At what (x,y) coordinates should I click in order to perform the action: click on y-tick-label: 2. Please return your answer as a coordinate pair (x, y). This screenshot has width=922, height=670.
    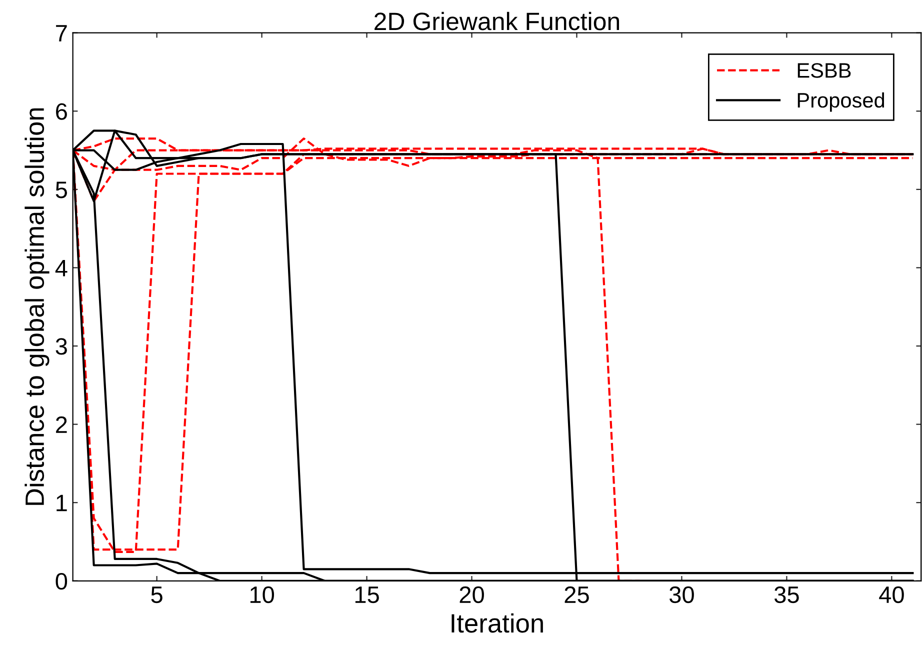
    Looking at the image, I should click on (61, 424).